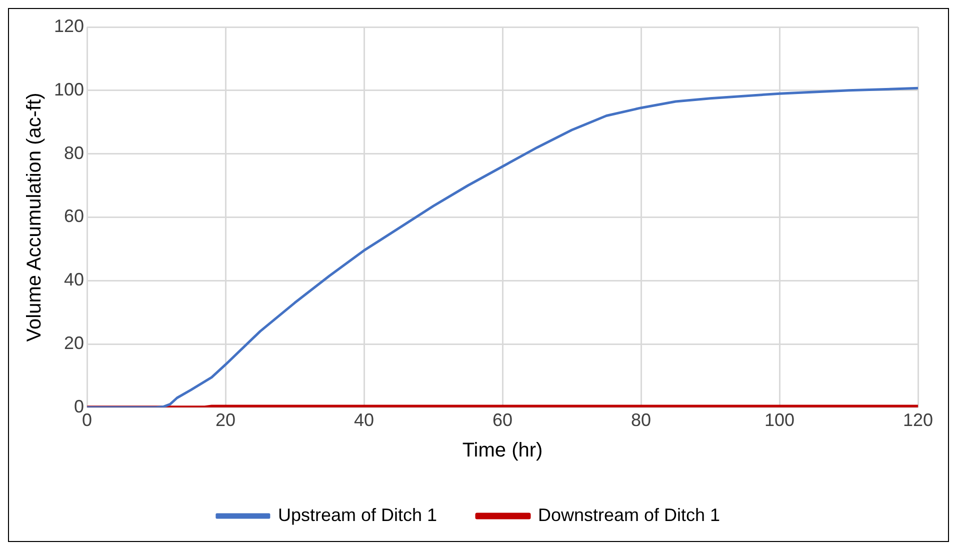  Describe the element at coordinates (364, 420) in the screenshot. I see `x-tick-label: 40` at that location.